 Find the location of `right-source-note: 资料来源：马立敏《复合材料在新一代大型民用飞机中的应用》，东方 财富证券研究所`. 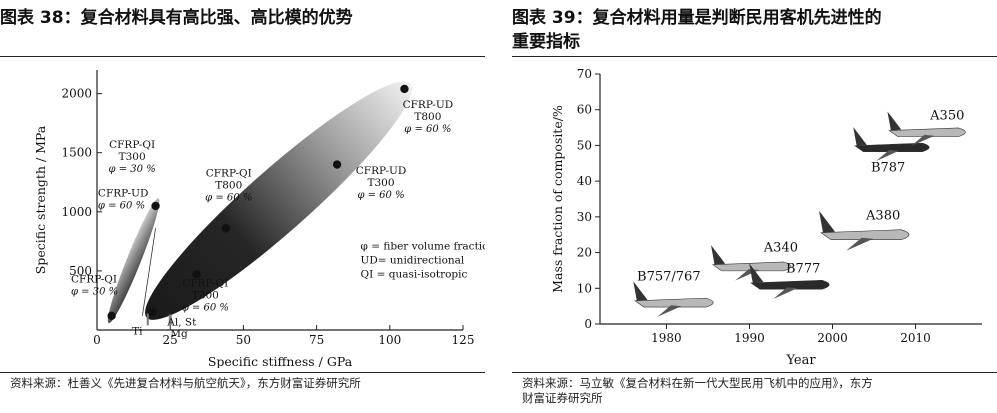

right-source-note: 资料来源：马立敏《复合材料在新一代大型民用飞机中的应用》，东方 财富证券研究所 is located at coordinates (697, 391).